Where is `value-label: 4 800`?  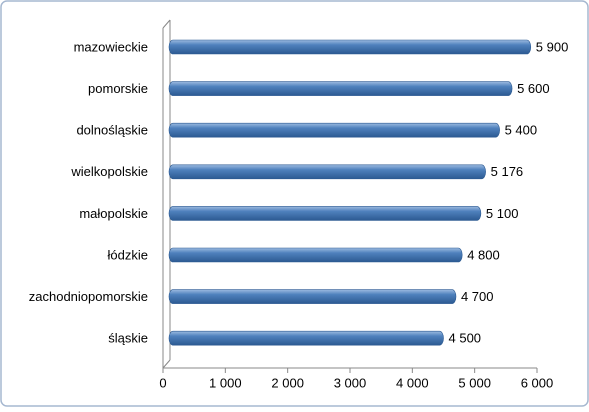 value-label: 4 800 is located at coordinates (483, 254).